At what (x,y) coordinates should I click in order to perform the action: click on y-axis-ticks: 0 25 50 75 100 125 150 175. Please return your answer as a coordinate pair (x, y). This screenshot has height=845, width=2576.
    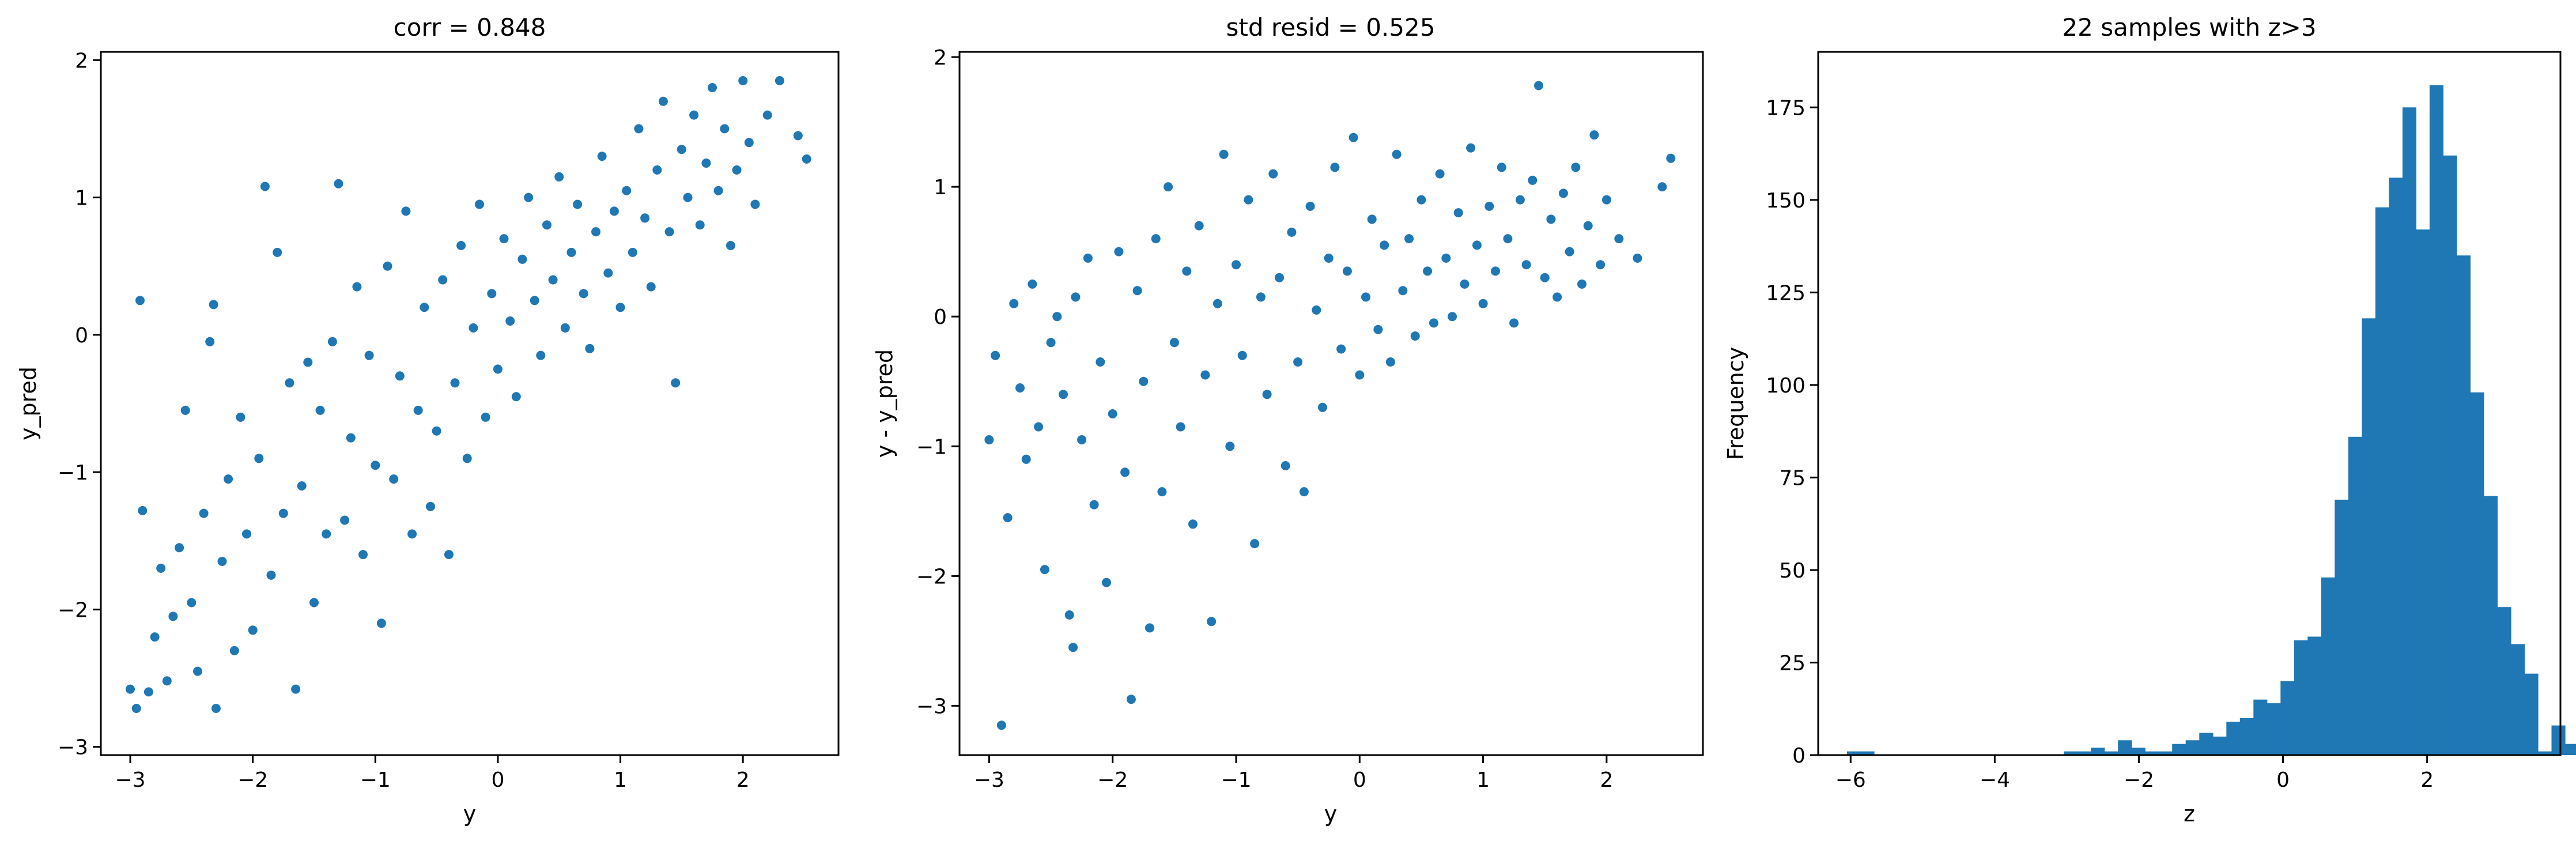
    Looking at the image, I should click on (1792, 432).